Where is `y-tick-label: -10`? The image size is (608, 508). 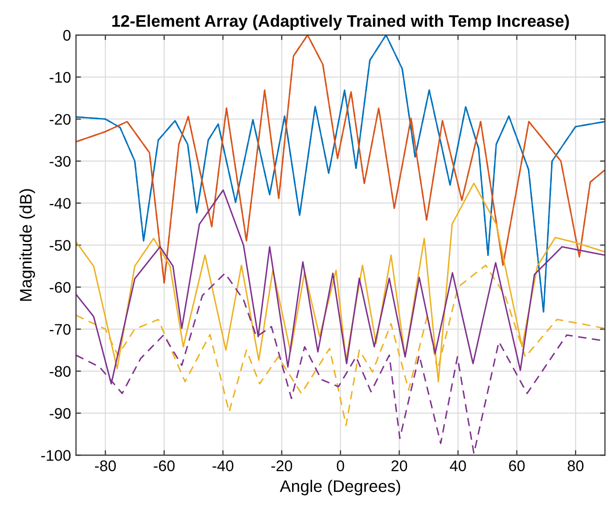 y-tick-label: -10 is located at coordinates (60, 77).